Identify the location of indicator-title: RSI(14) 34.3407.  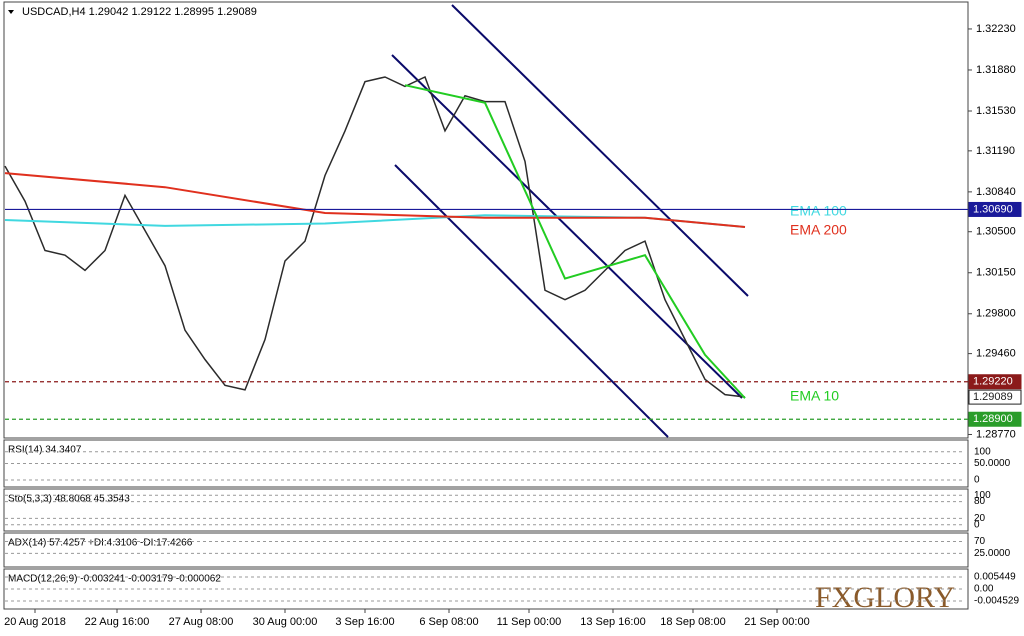
(45, 450).